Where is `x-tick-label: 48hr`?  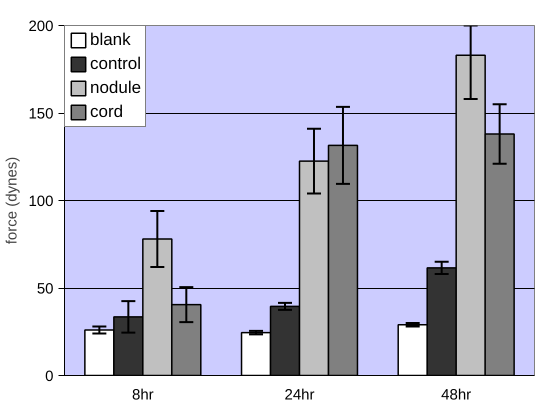
x-tick-label: 48hr is located at coordinates (456, 395).